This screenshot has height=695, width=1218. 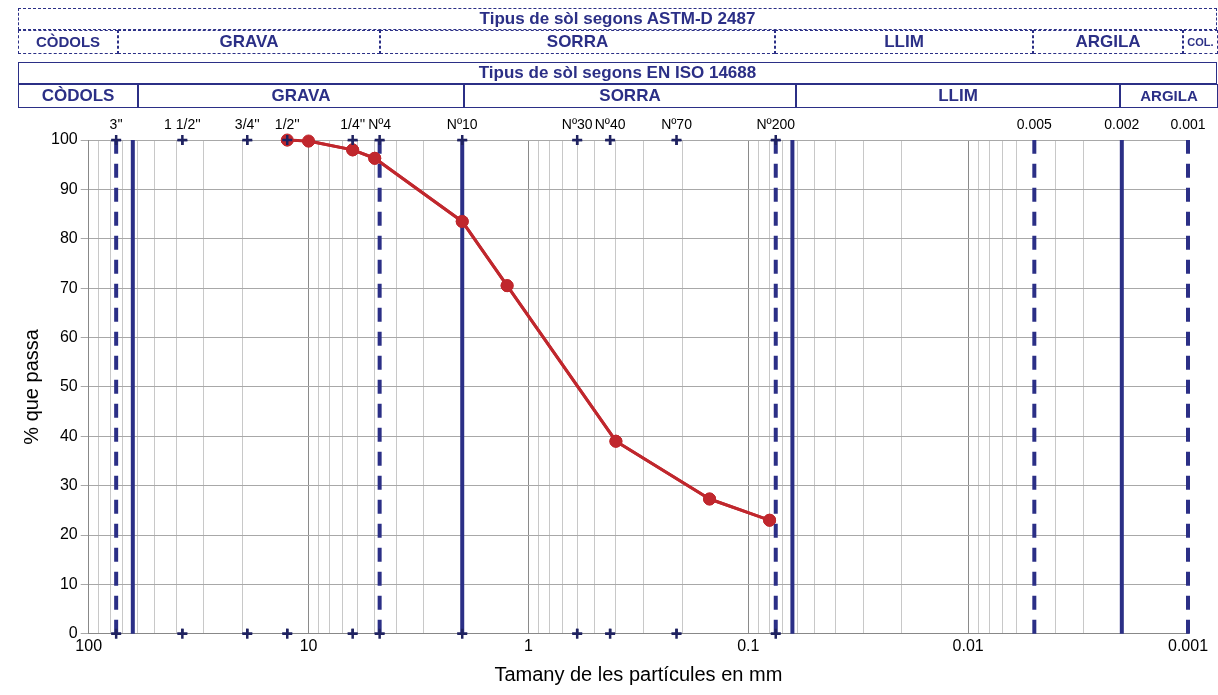 I want to click on annotation: Nº30, so click(x=577, y=123).